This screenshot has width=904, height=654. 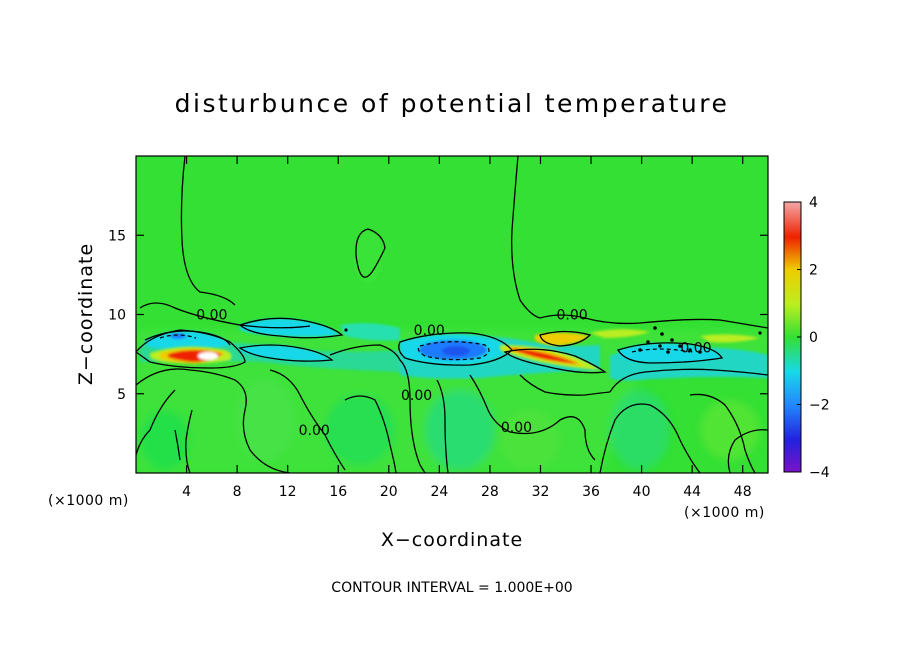 What do you see at coordinates (813, 338) in the screenshot?
I see `colorbar-tick-label: 0` at bounding box center [813, 338].